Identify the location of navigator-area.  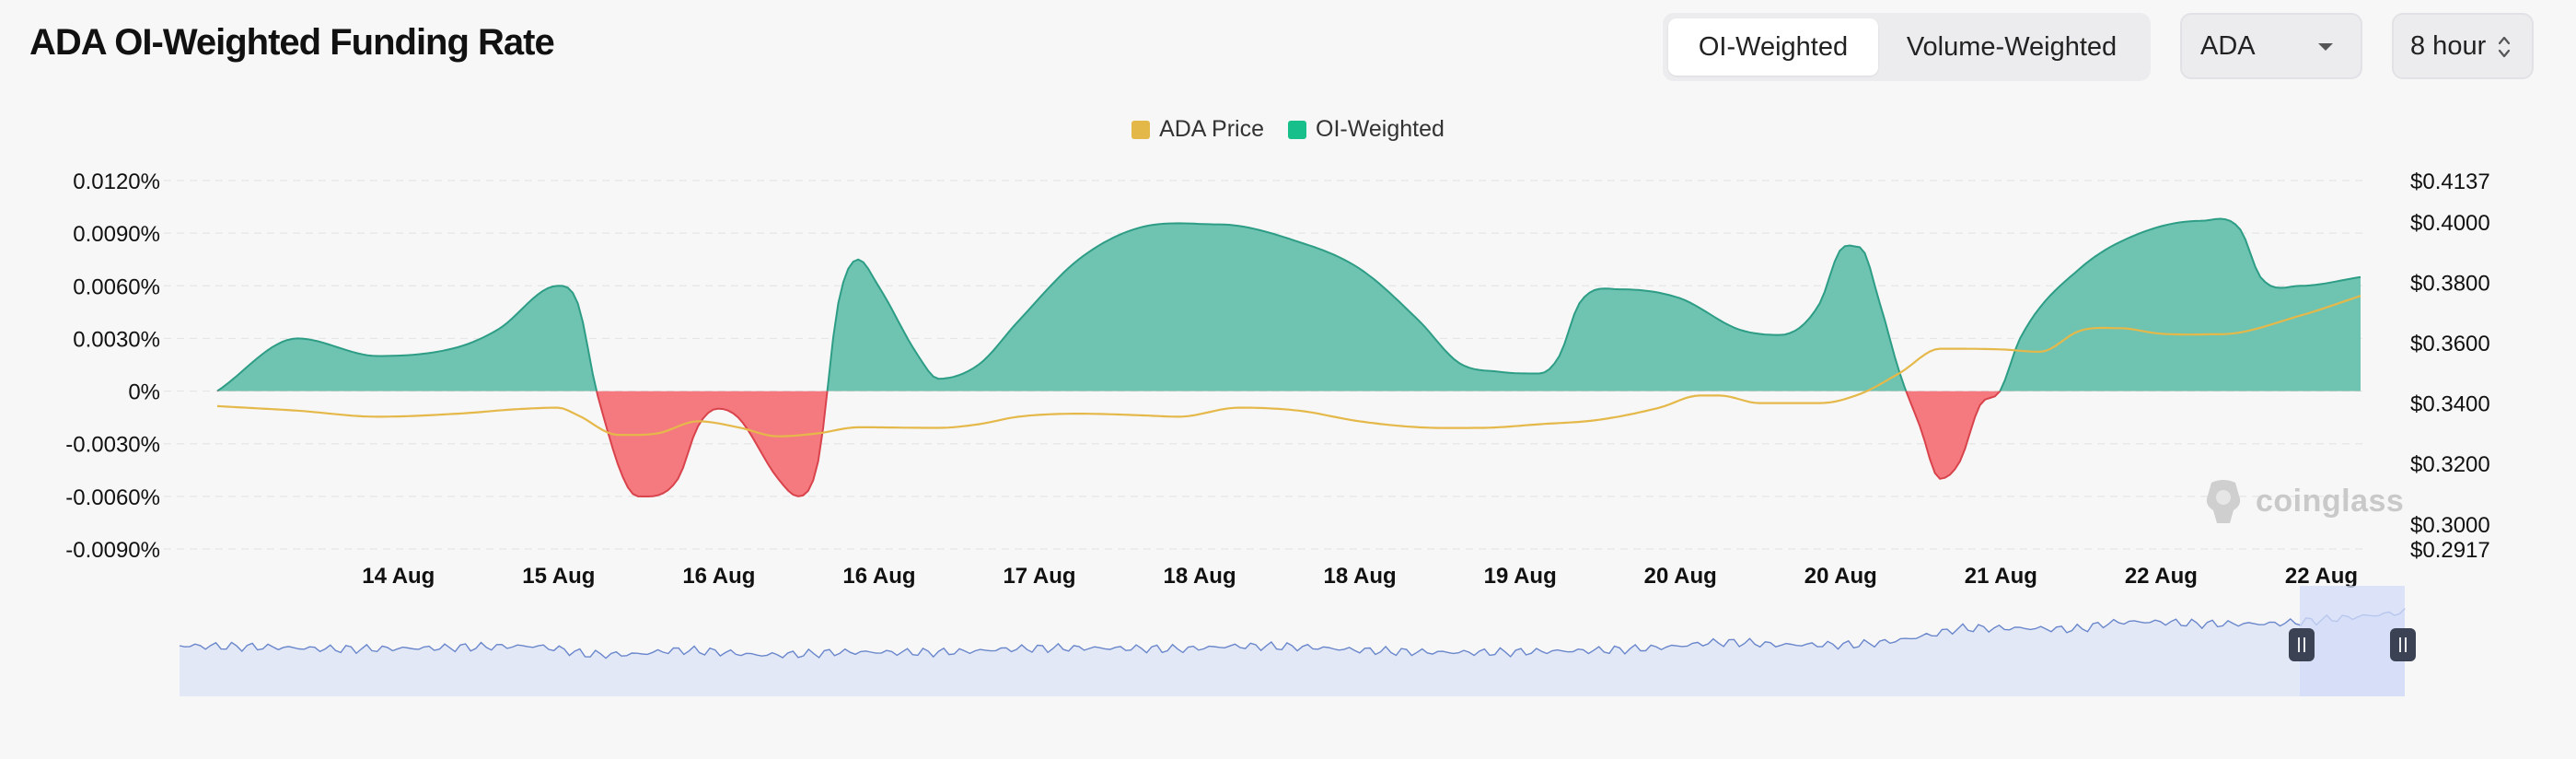
(1292, 652).